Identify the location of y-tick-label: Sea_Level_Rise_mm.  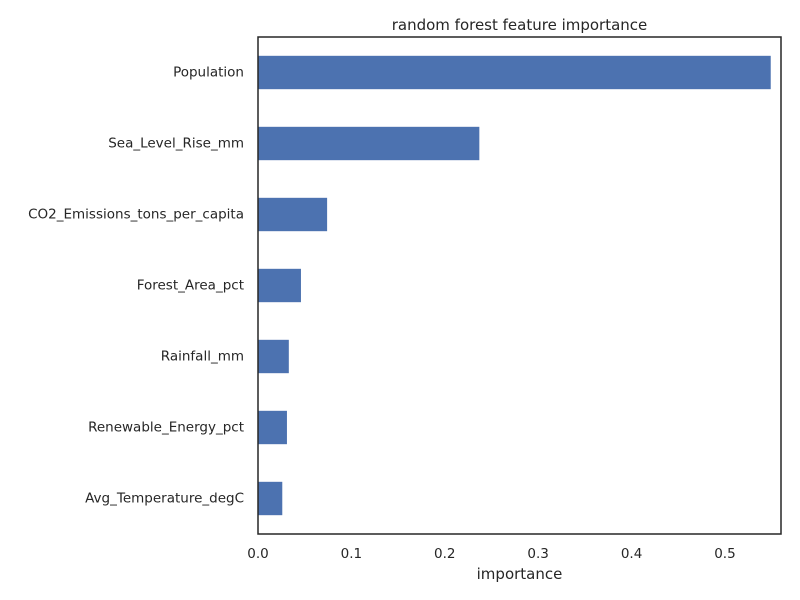
(176, 144).